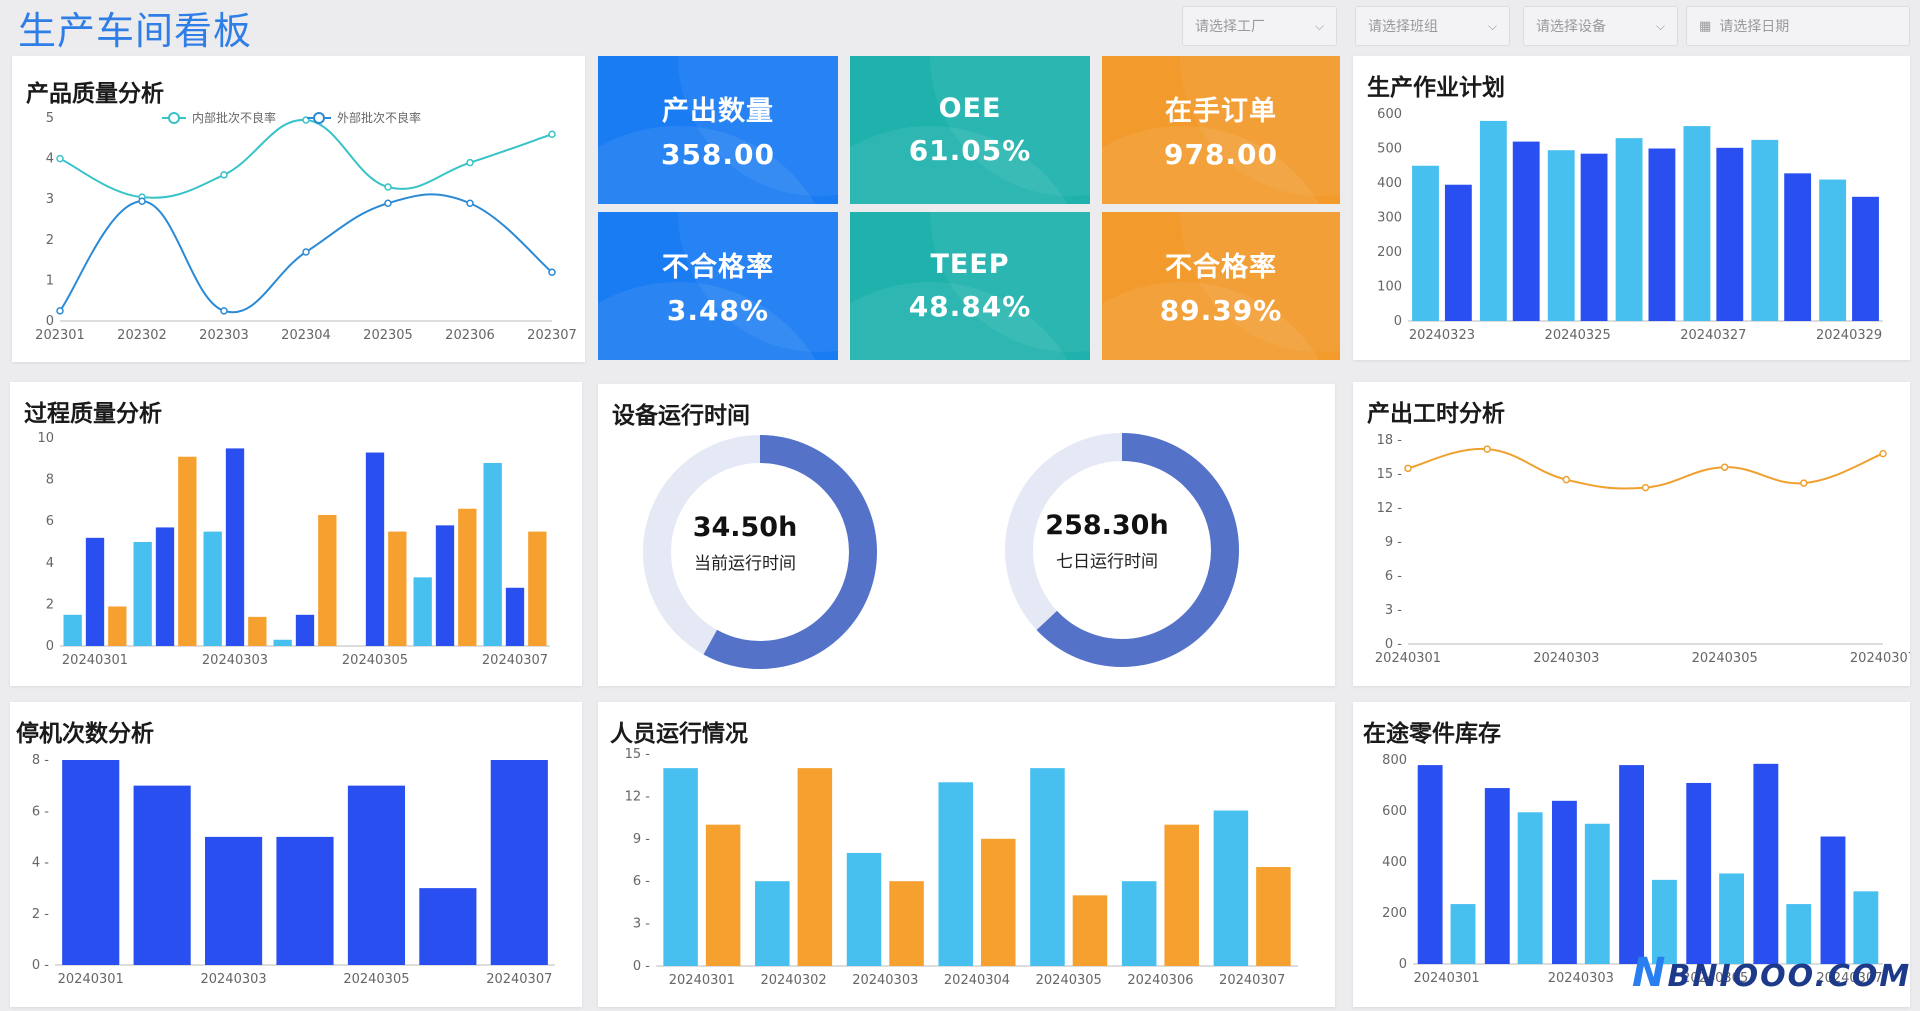  Describe the element at coordinates (224, 335) in the screenshot. I see `x-tick-label: 202303` at that location.